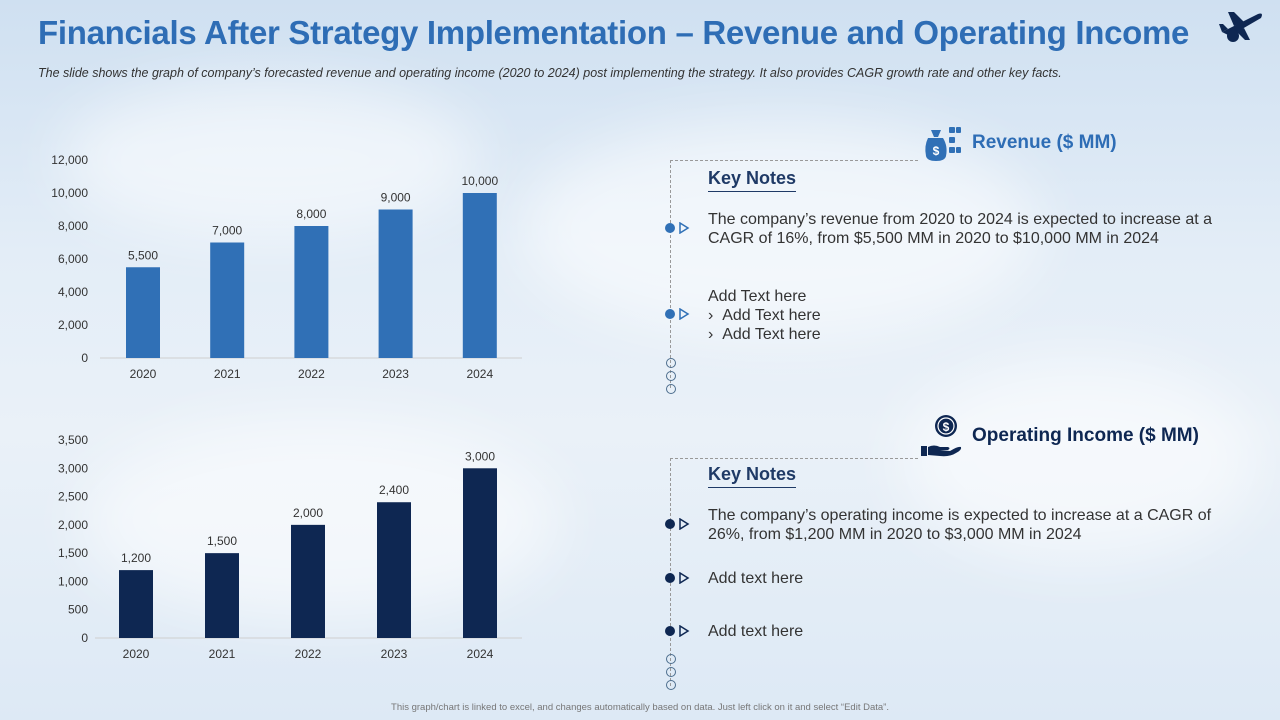  What do you see at coordinates (73, 440) in the screenshot?
I see `y-tick-label: 3,500` at bounding box center [73, 440].